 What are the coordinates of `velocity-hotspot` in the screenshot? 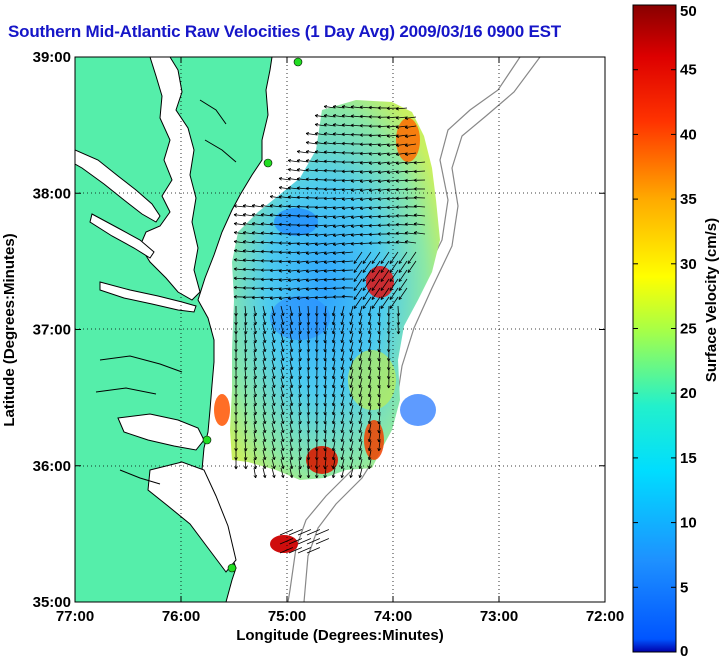 It's located at (374, 440).